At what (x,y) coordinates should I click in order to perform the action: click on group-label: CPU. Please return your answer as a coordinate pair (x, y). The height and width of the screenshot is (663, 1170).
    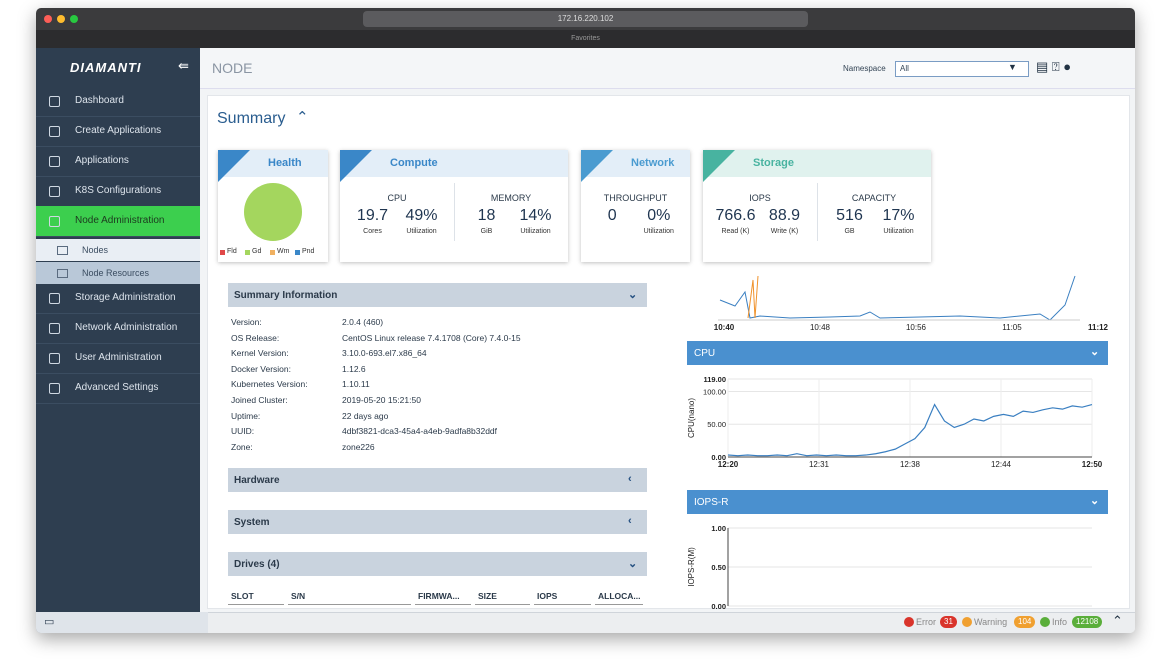
    Looking at the image, I should click on (397, 198).